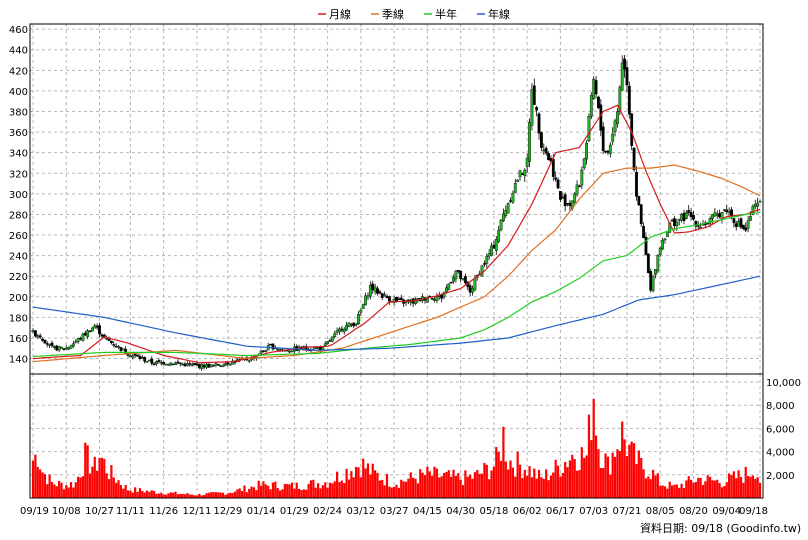  I want to click on volume-tick-label: 10,000, so click(783, 383).